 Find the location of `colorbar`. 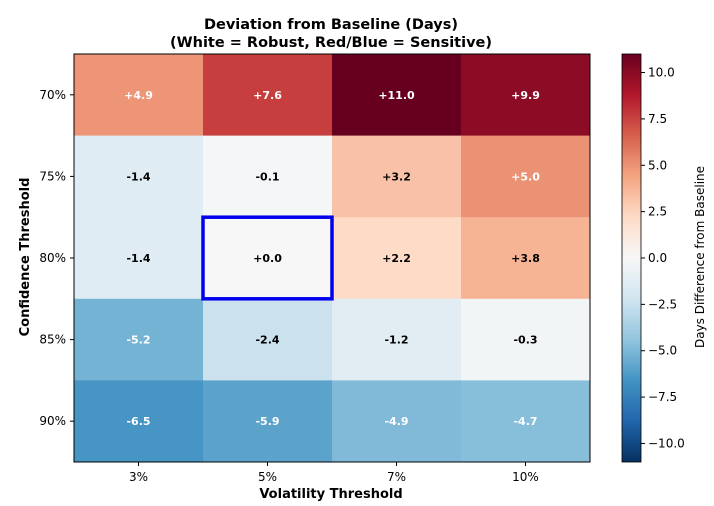

colorbar is located at coordinates (631, 258).